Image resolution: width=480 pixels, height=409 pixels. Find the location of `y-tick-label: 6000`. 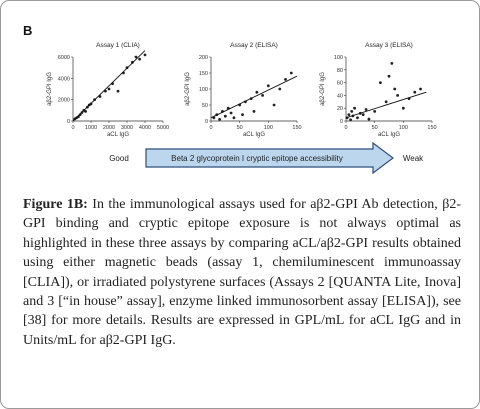

y-tick-label: 6000 is located at coordinates (64, 58).